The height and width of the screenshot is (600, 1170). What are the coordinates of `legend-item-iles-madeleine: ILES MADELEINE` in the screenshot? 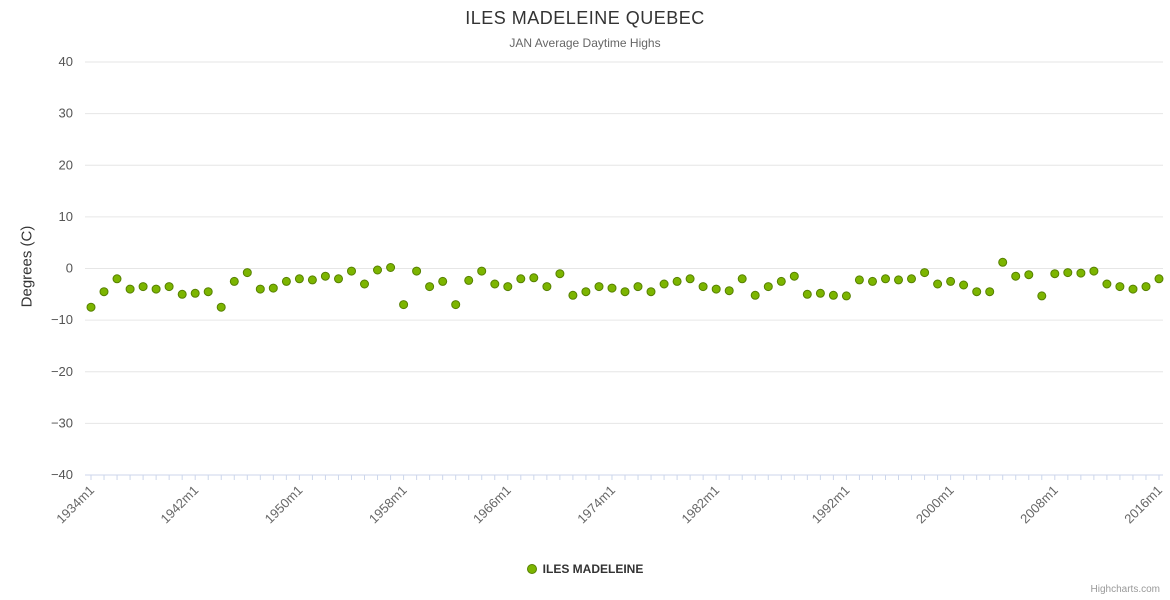 It's located at (585, 569).